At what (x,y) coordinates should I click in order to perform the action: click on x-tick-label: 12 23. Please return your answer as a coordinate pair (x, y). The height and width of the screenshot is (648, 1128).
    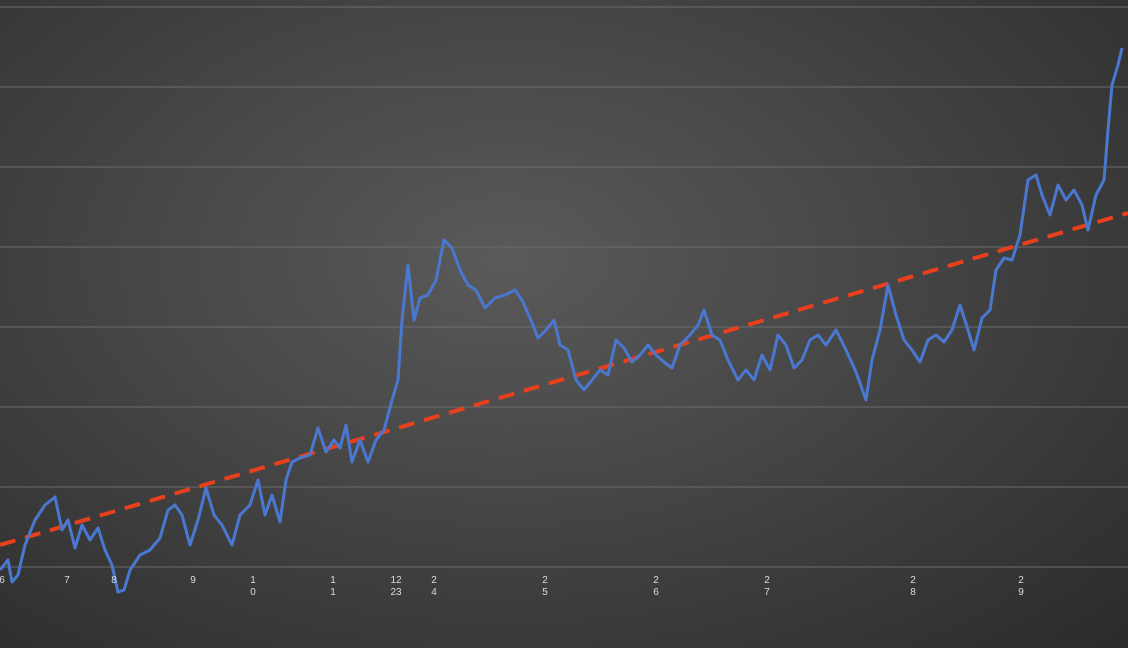
    Looking at the image, I should click on (396, 586).